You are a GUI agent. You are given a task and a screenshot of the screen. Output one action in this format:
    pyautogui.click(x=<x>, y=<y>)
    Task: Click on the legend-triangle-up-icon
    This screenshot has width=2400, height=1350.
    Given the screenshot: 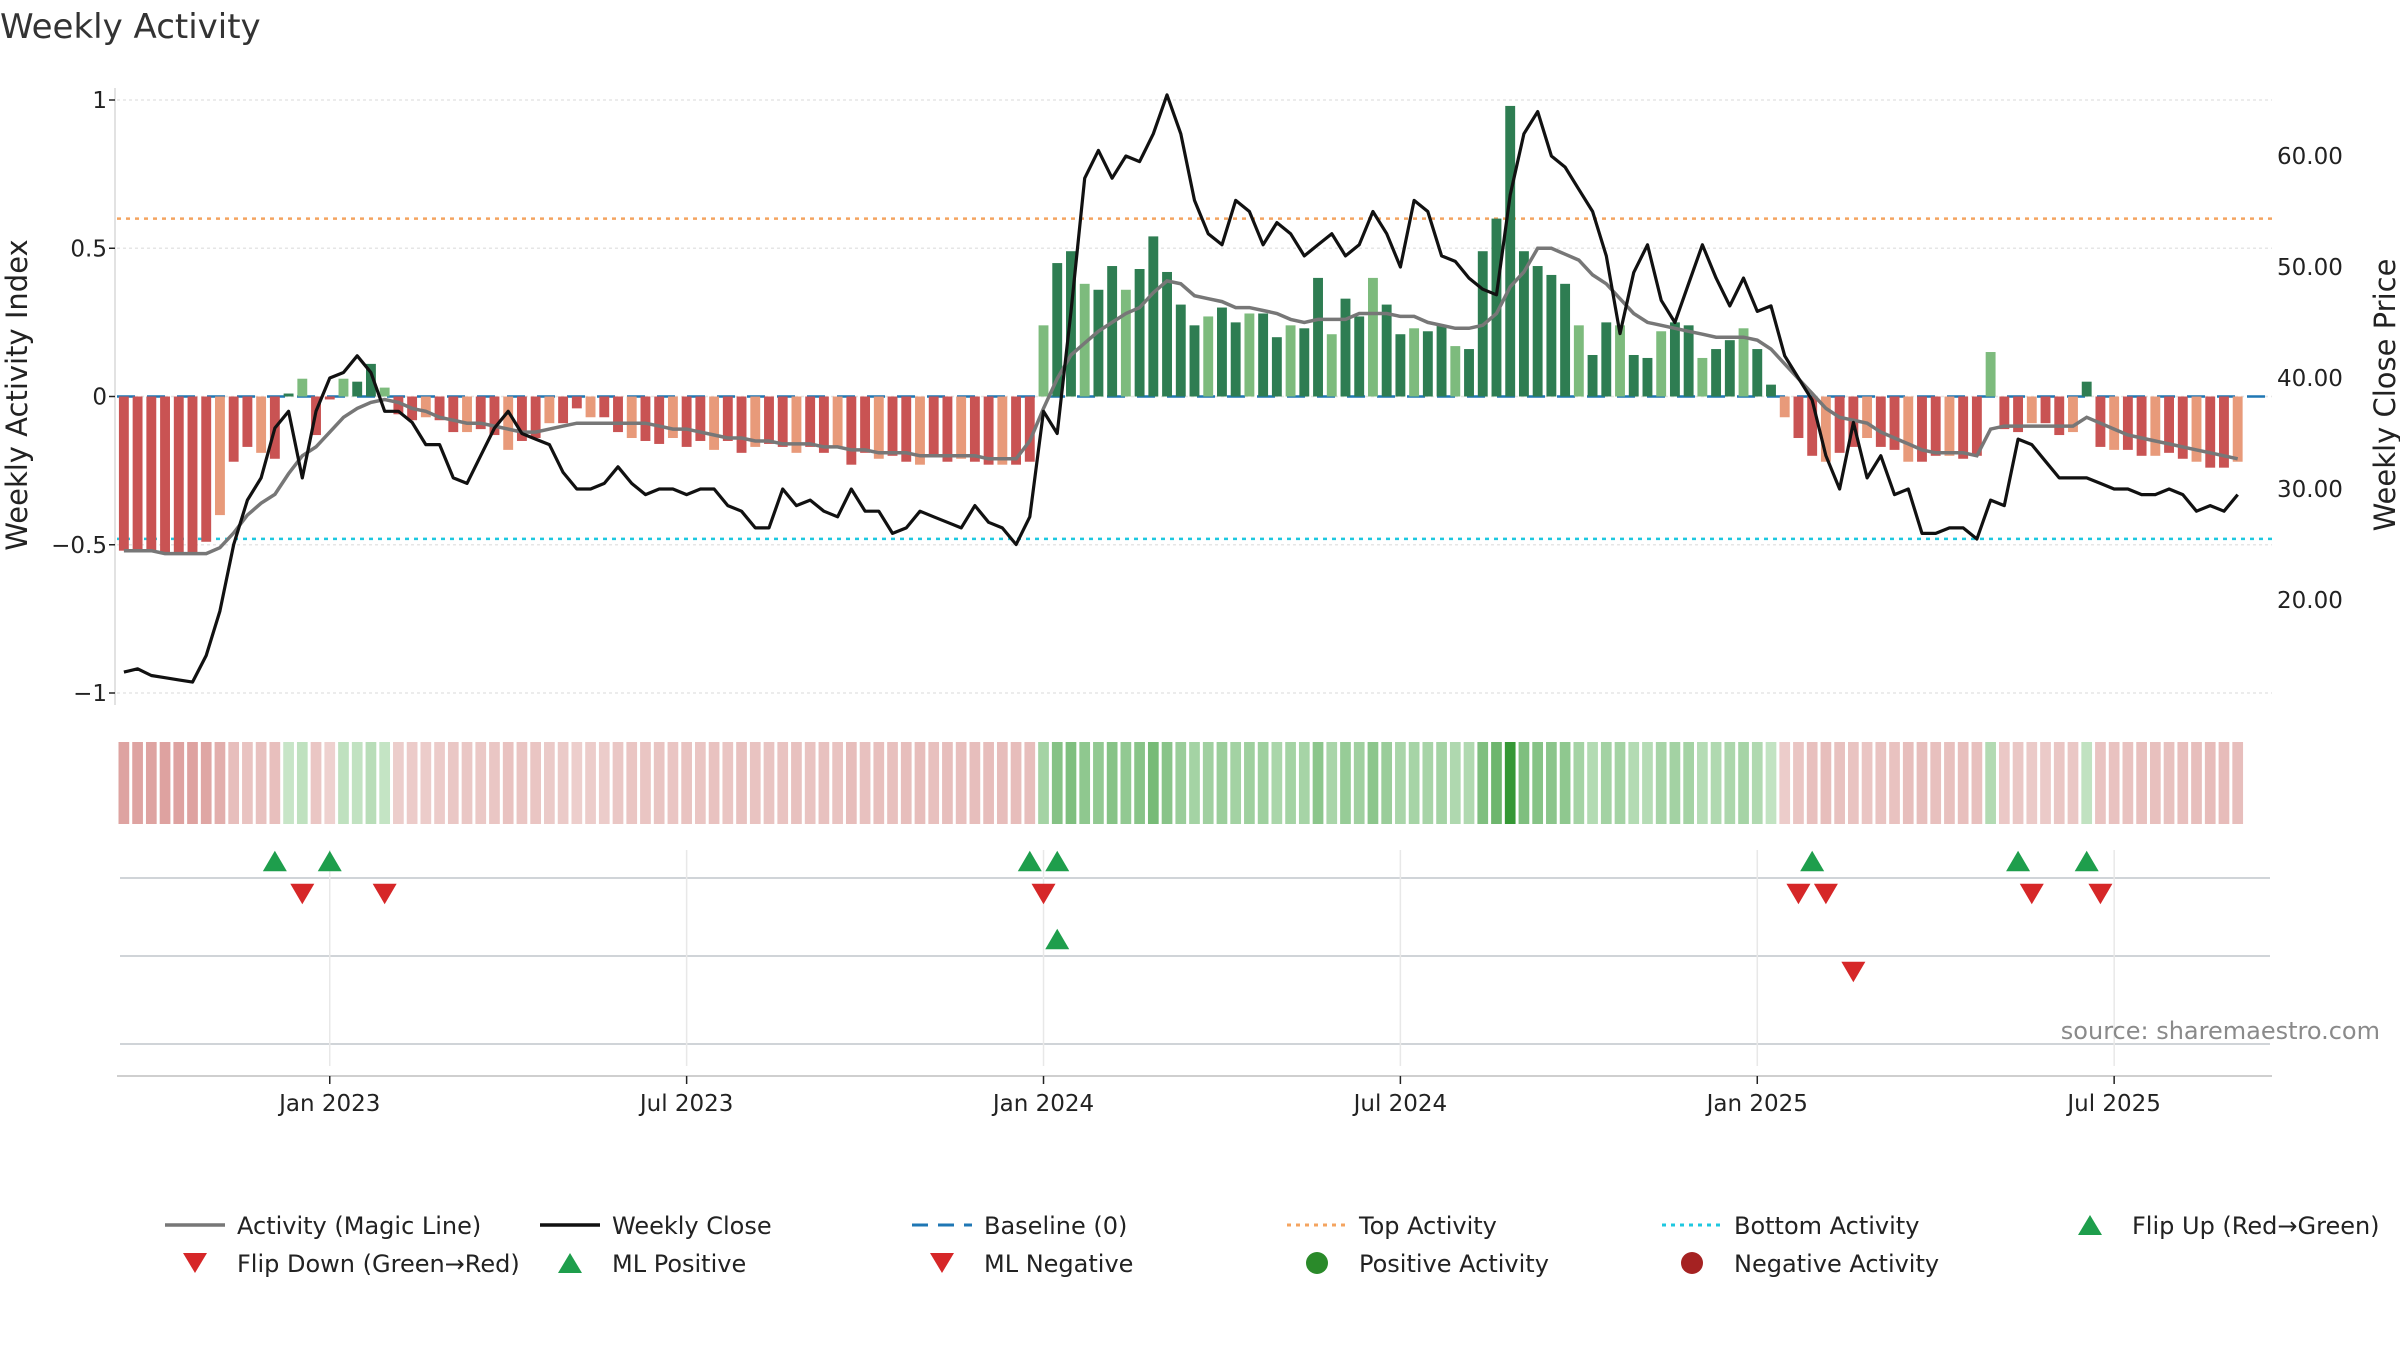 What is the action you would take?
    pyautogui.click(x=570, y=1263)
    